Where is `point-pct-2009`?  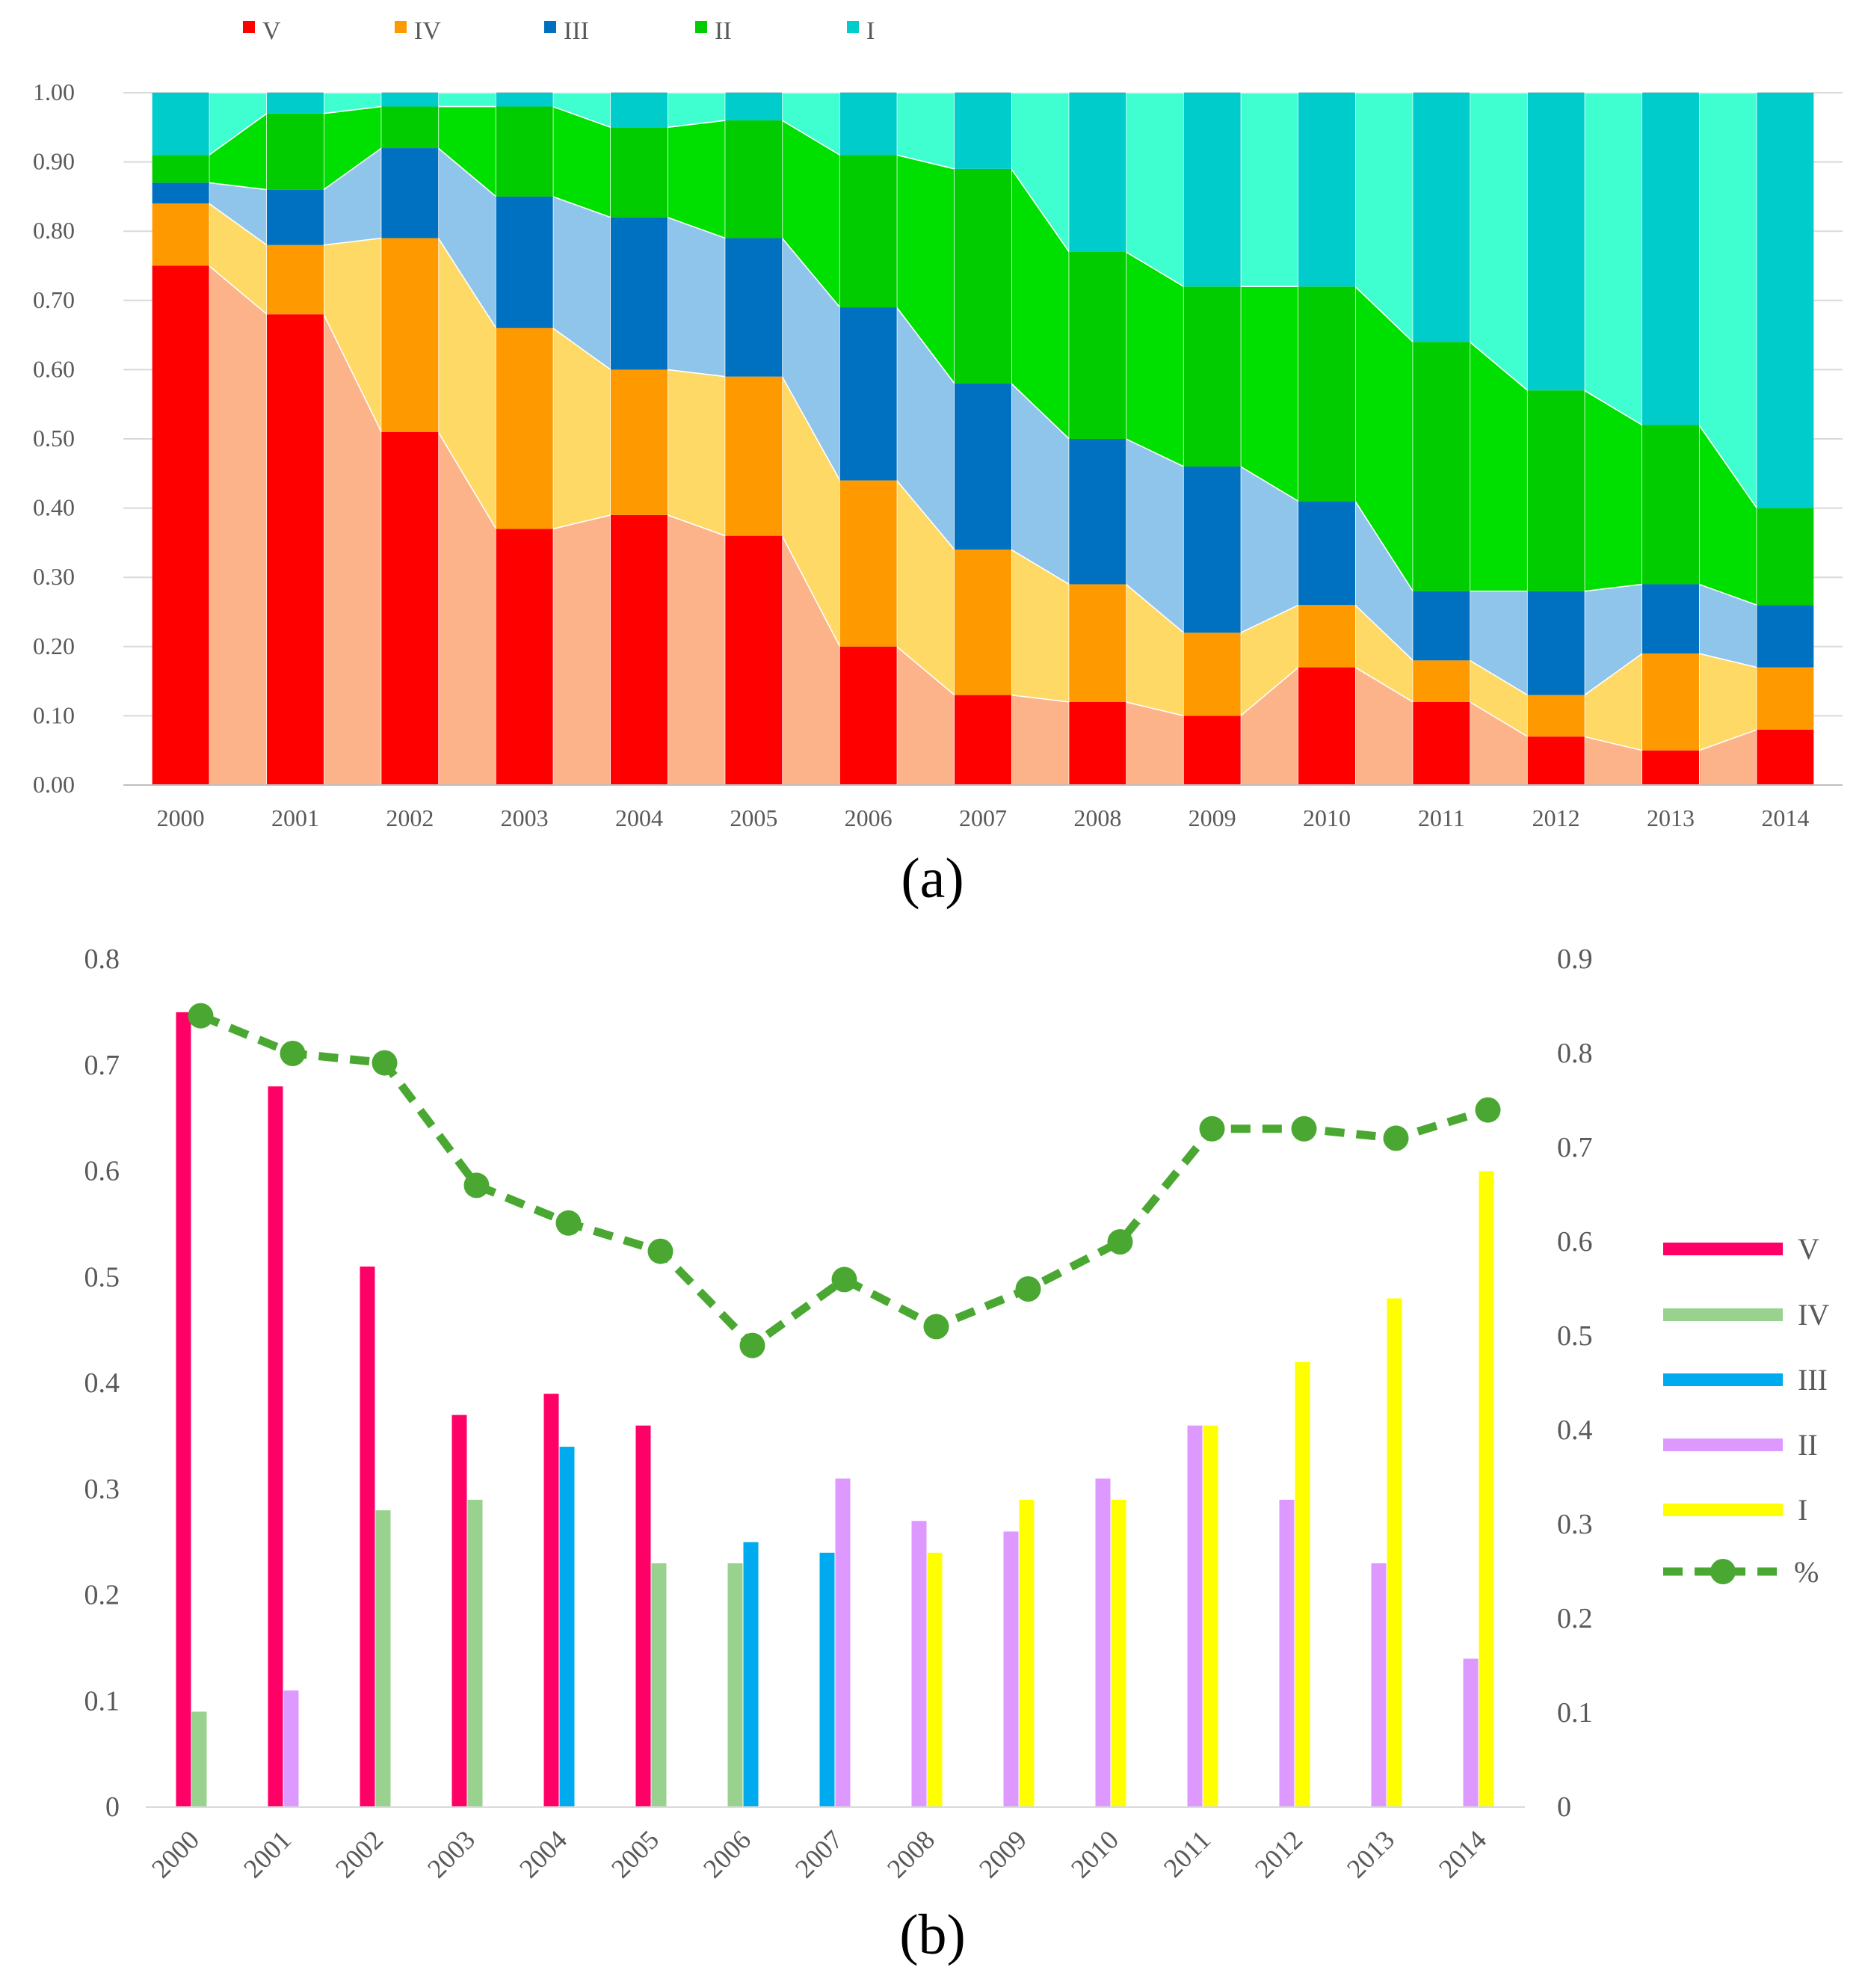 point-pct-2009 is located at coordinates (1028, 1289).